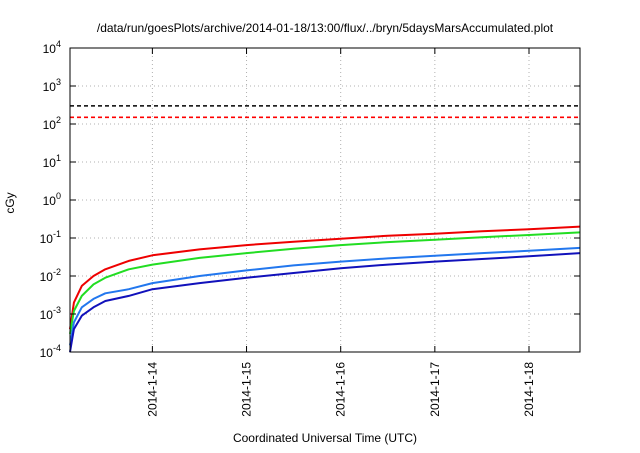 This screenshot has width=640, height=453. What do you see at coordinates (325, 112) in the screenshot?
I see `threshold-lines` at bounding box center [325, 112].